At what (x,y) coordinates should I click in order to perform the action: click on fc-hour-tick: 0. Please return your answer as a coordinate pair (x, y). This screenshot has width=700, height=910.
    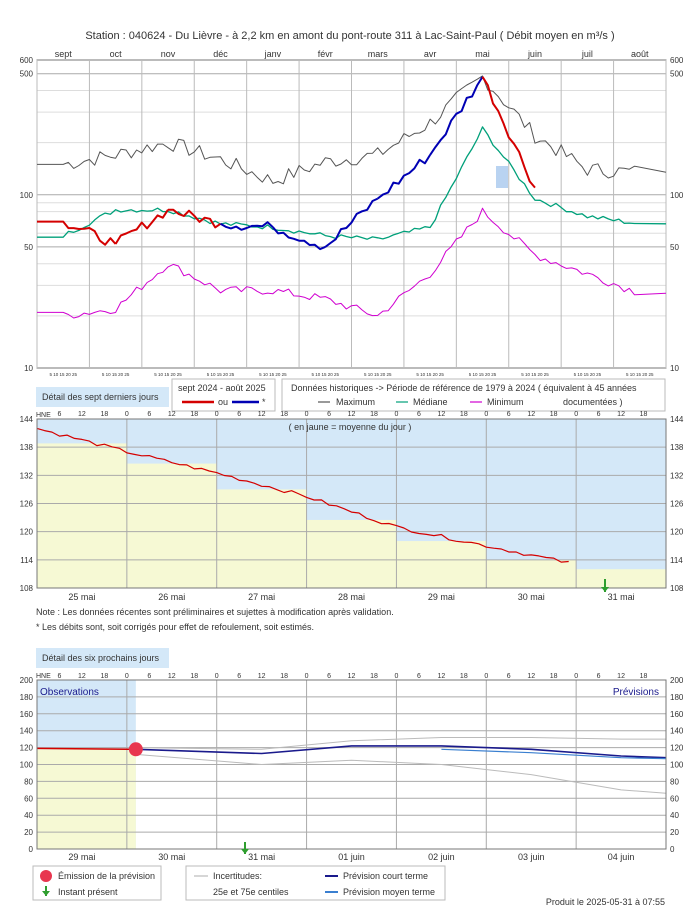
    Looking at the image, I should click on (127, 676).